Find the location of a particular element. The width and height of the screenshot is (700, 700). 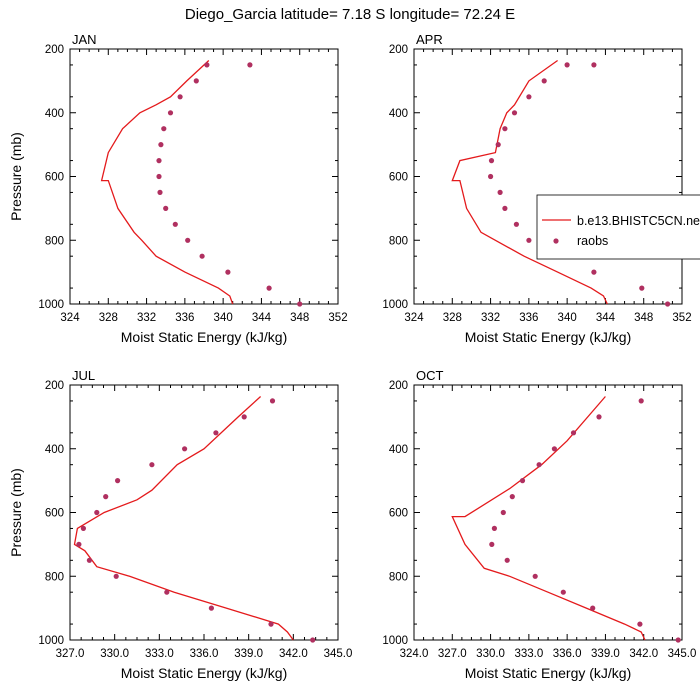

panel-label: JAN is located at coordinates (84, 39).